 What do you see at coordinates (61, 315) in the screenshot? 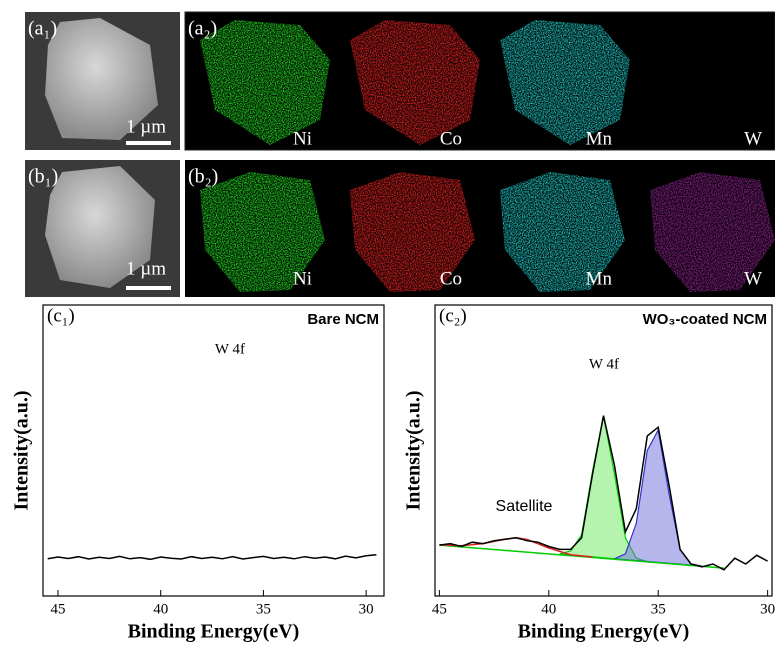
I see `panel-label: (c₁)` at bounding box center [61, 315].